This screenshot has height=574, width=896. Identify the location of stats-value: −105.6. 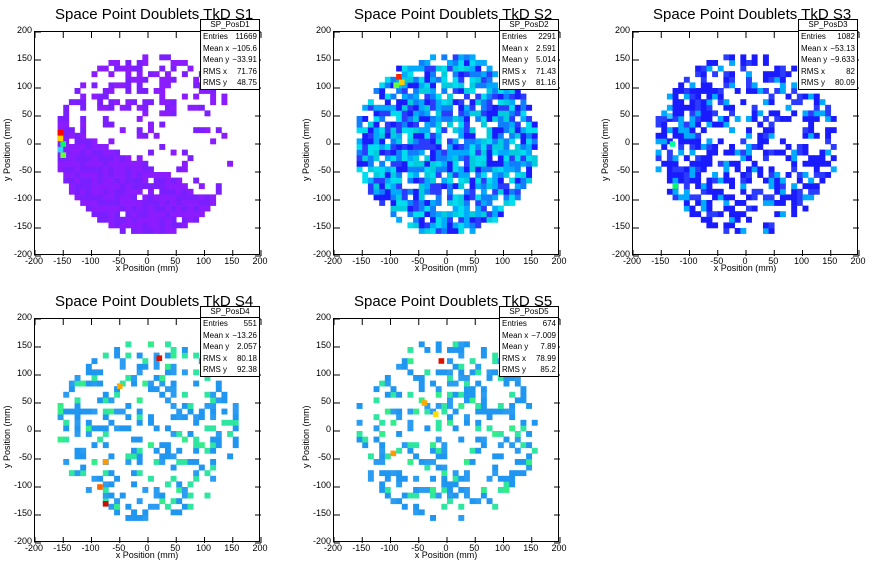
(244, 48).